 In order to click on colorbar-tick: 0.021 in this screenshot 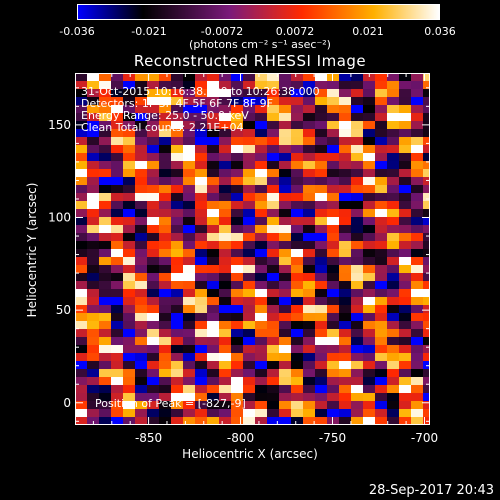, I will do `click(368, 31)`.